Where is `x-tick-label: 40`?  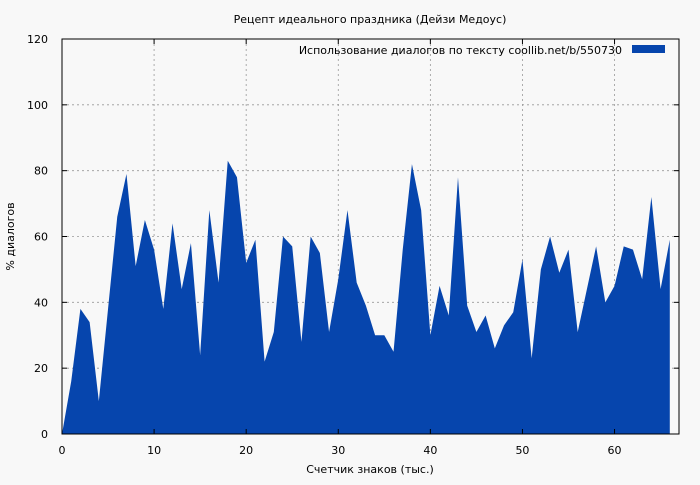 x-tick-label: 40 is located at coordinates (430, 450).